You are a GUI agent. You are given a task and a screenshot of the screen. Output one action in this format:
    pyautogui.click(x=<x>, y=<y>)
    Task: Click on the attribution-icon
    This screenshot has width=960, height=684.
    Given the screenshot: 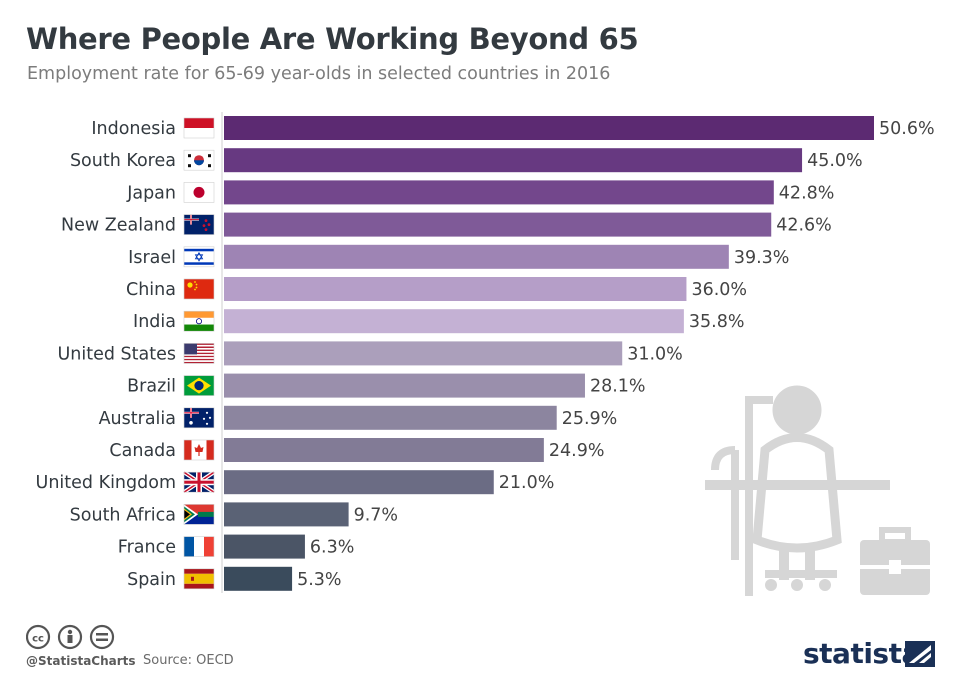 What is the action you would take?
    pyautogui.click(x=70, y=637)
    